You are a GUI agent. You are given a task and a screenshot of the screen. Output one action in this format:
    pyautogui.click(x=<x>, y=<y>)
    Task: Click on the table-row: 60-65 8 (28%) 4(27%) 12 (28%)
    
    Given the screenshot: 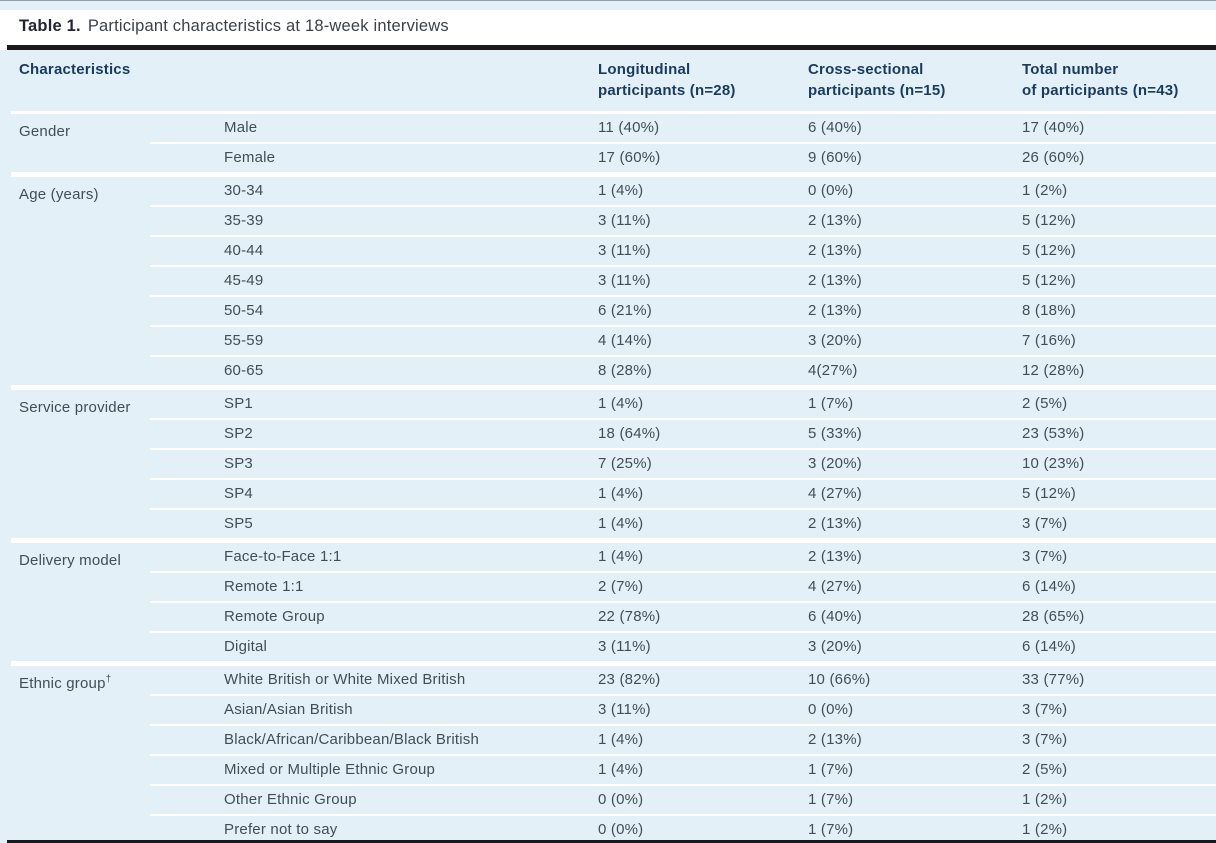 What is the action you would take?
    pyautogui.click(x=683, y=370)
    